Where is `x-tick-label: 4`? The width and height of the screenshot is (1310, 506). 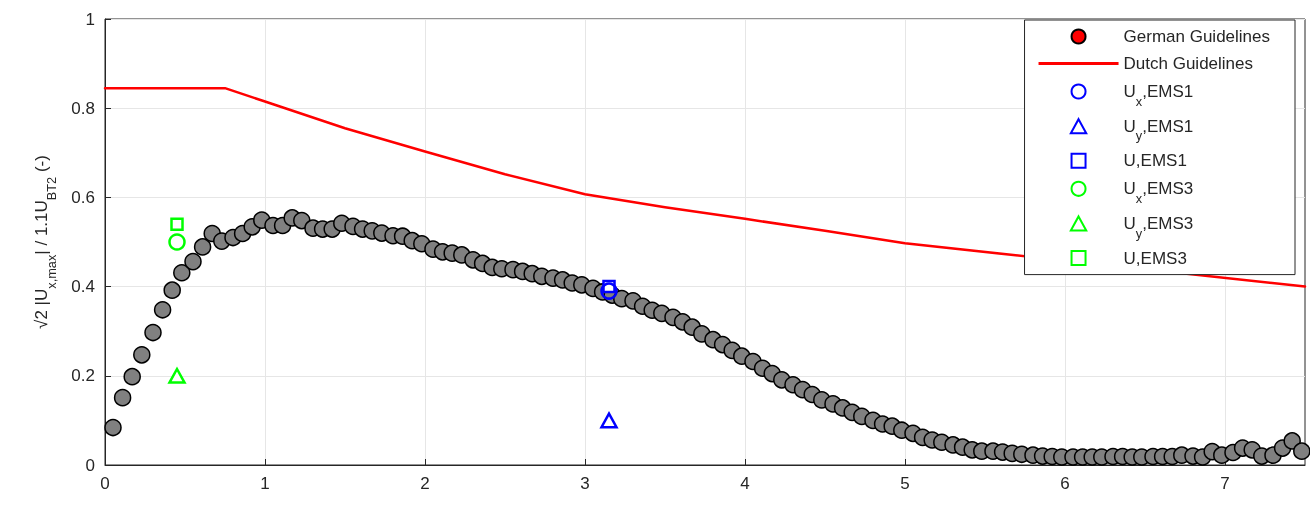 x-tick-label: 4 is located at coordinates (745, 483).